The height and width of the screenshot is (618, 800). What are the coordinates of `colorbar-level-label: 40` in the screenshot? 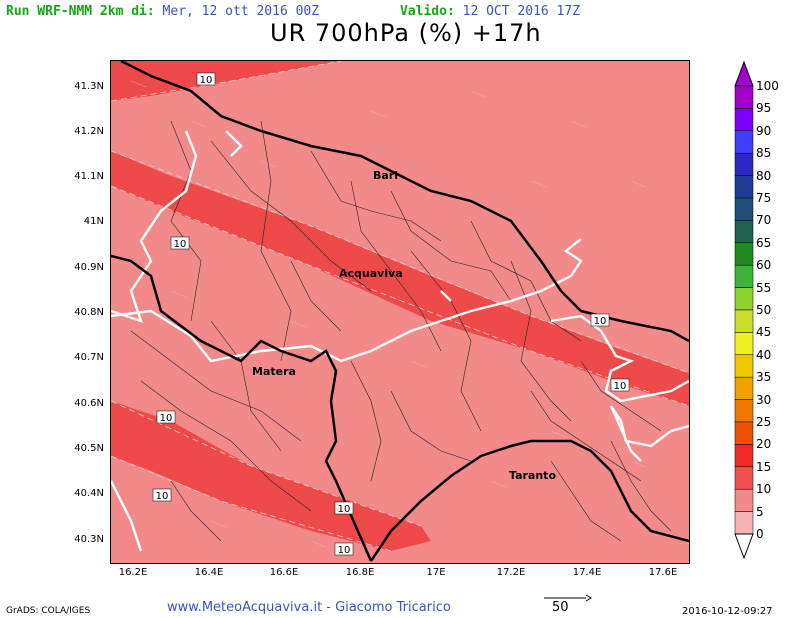 It's located at (764, 354).